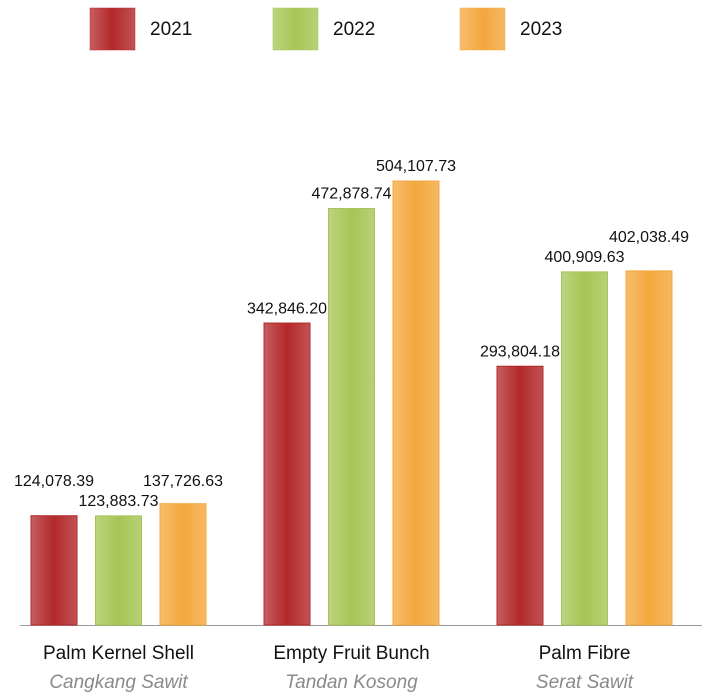 The height and width of the screenshot is (700, 719). I want to click on value-label: 137,726.63, so click(183, 481).